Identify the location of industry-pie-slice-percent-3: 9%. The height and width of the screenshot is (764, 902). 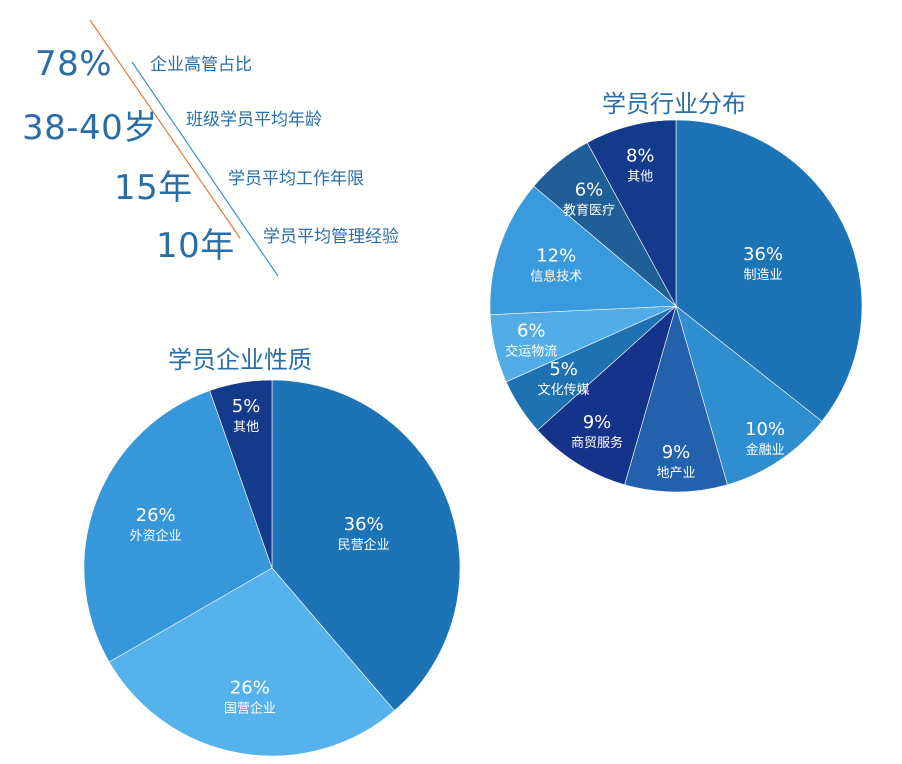
(597, 422).